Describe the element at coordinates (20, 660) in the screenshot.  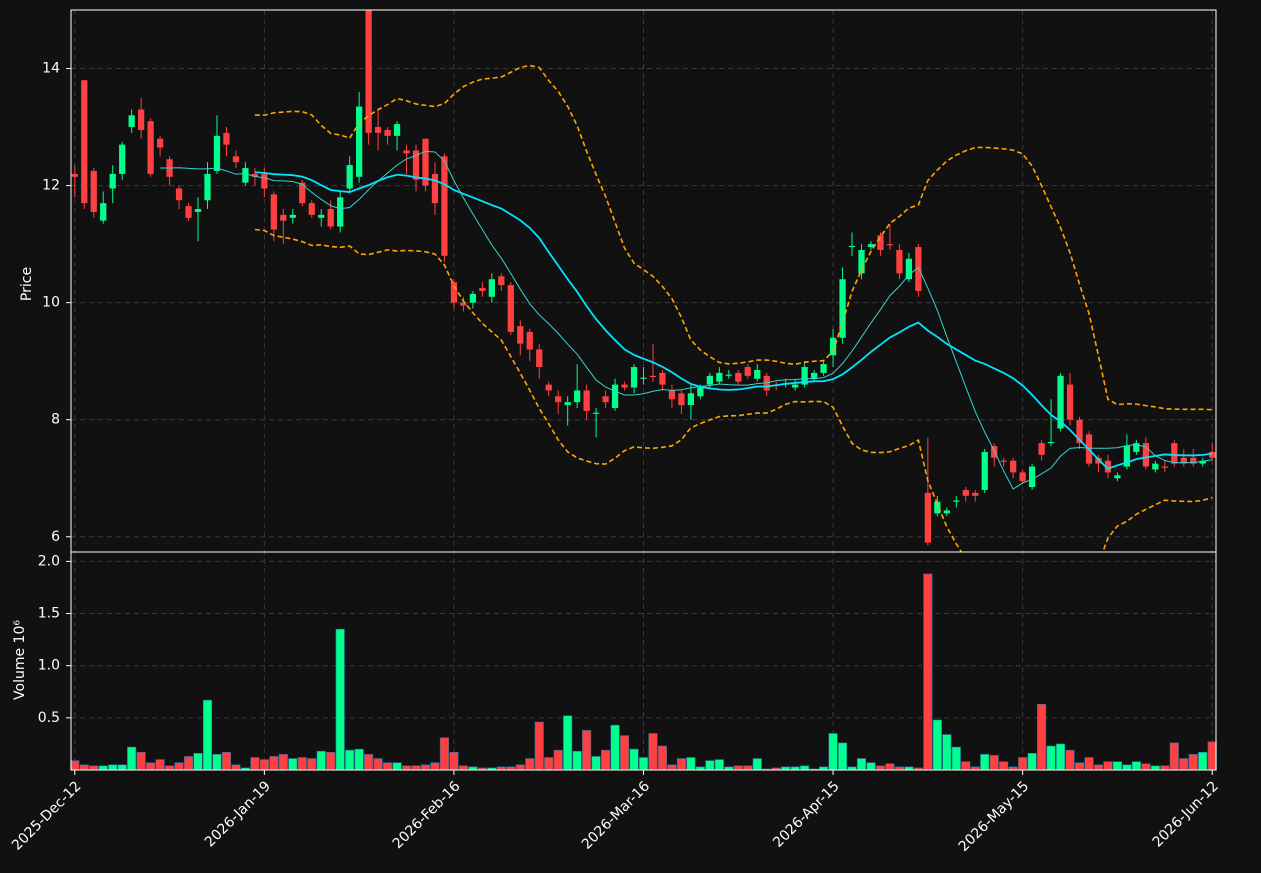
I see `volume-axis-label: Volume 10⁶` at that location.